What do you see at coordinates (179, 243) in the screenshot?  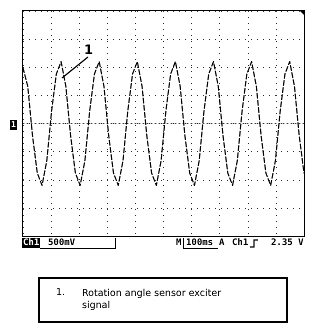 I see `text: M` at bounding box center [179, 243].